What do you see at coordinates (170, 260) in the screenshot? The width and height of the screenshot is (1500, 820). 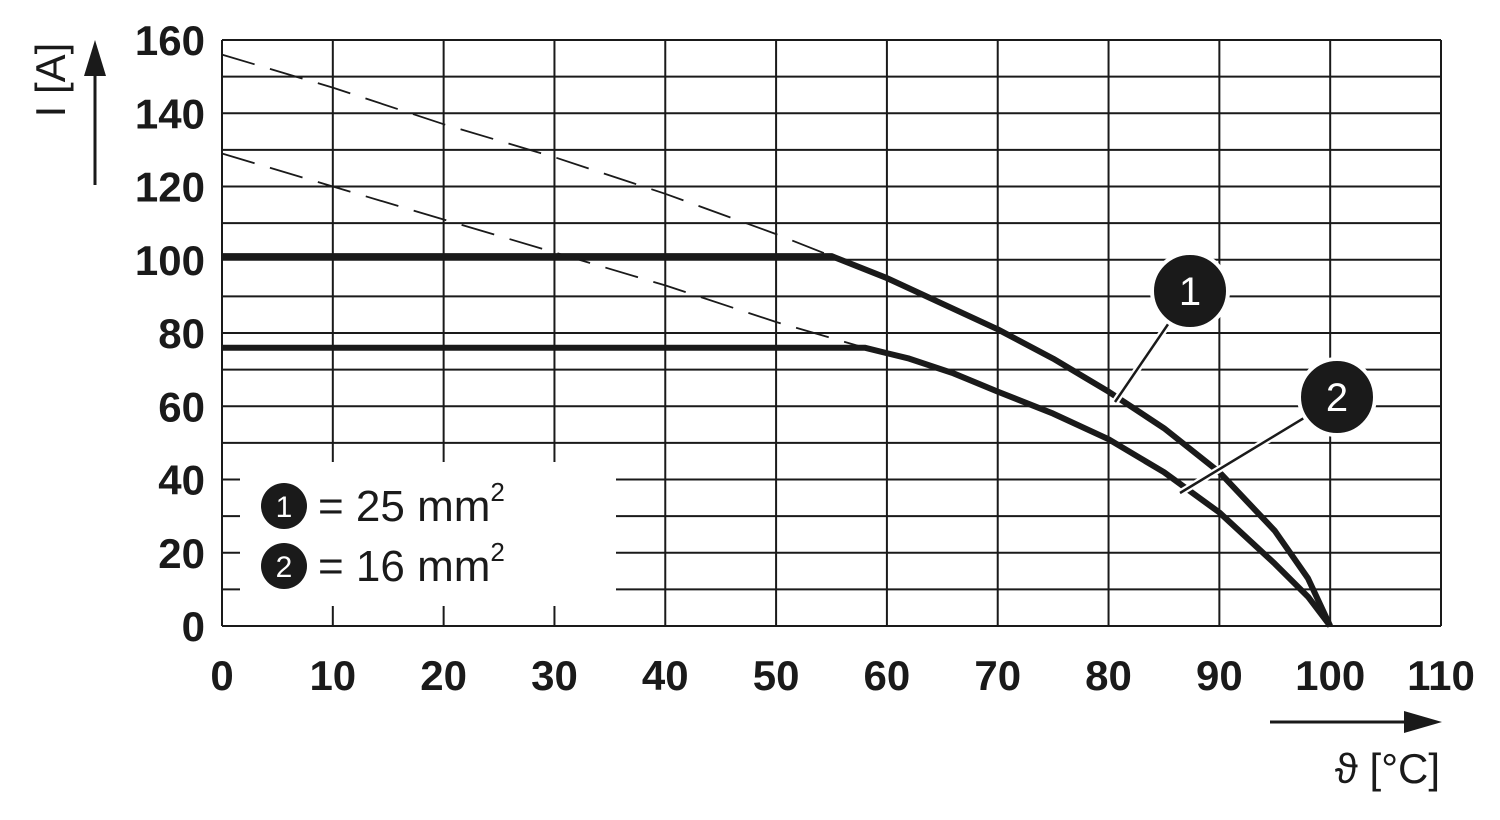 I see `y-tick-label: 100` at bounding box center [170, 260].